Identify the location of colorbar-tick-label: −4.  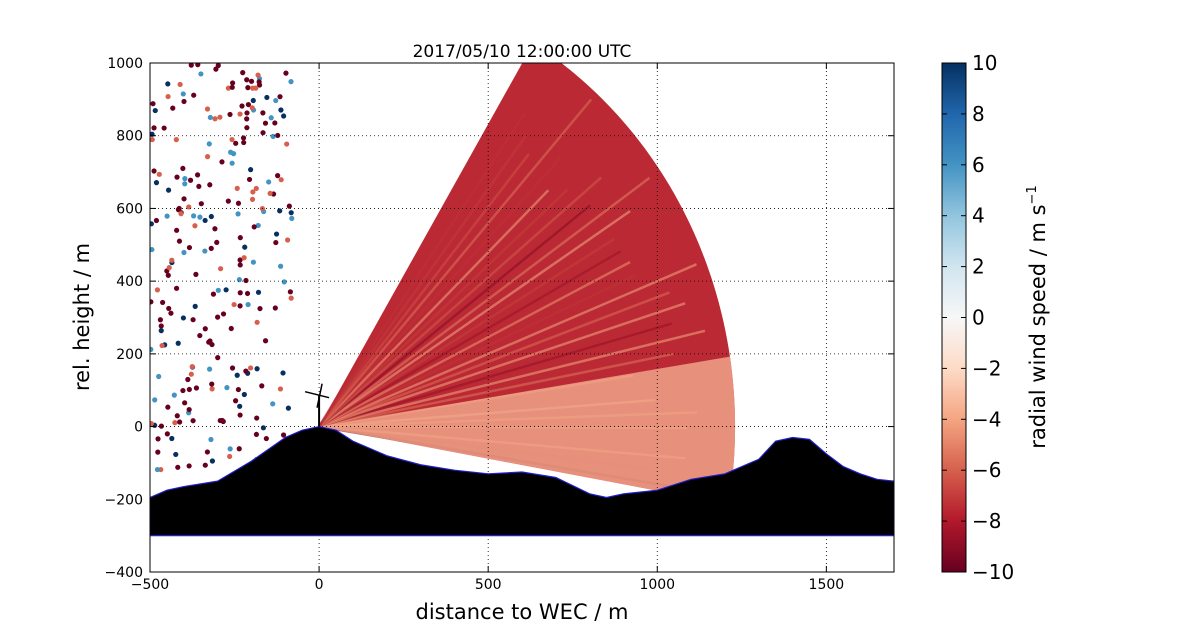
(986, 419).